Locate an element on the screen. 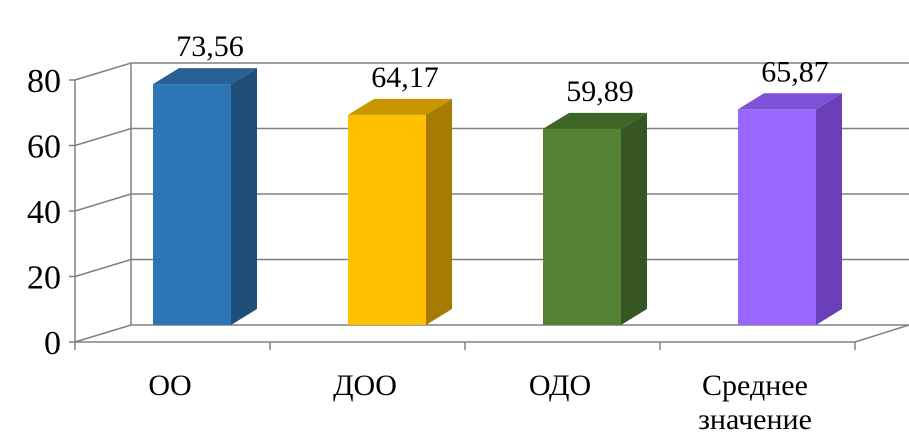  category-label: ОО is located at coordinates (169, 385).